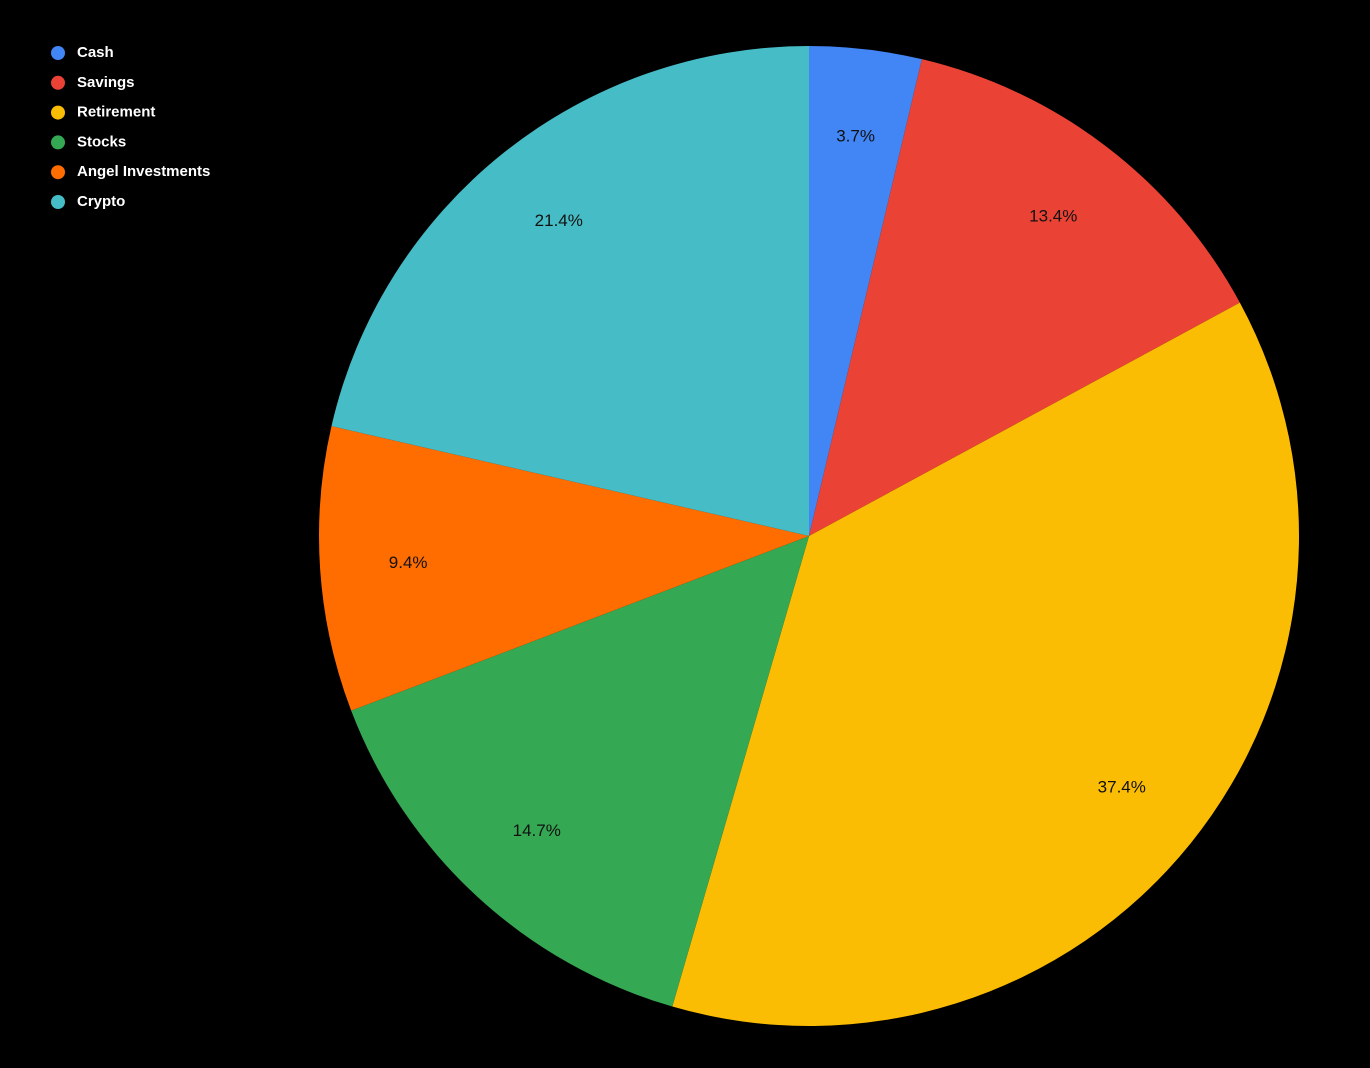  I want to click on slice-label: 9.4%, so click(408, 562).